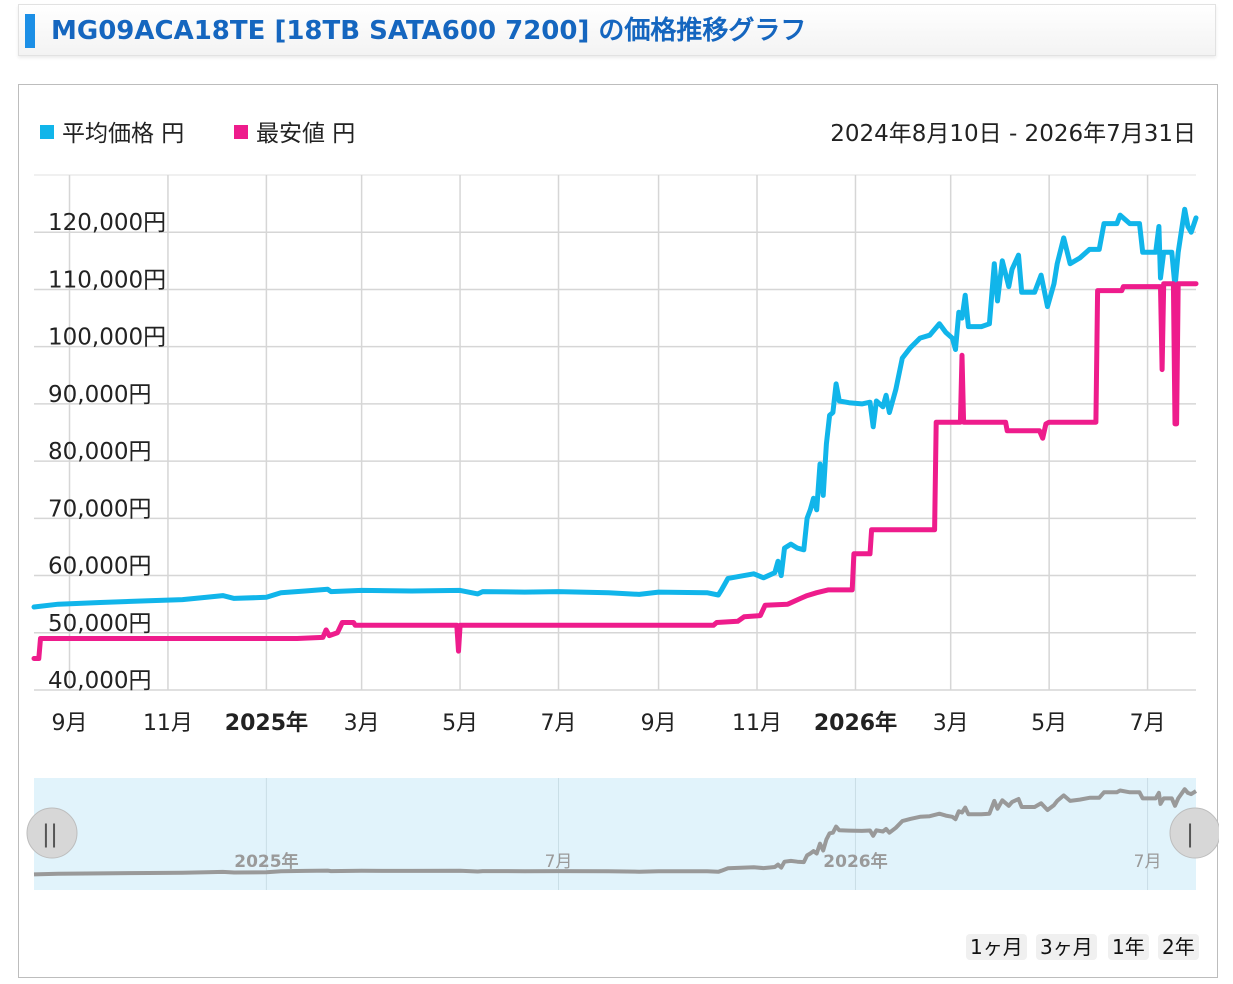  What do you see at coordinates (107, 338) in the screenshot?
I see `y-tick-label: 100,000円` at bounding box center [107, 338].